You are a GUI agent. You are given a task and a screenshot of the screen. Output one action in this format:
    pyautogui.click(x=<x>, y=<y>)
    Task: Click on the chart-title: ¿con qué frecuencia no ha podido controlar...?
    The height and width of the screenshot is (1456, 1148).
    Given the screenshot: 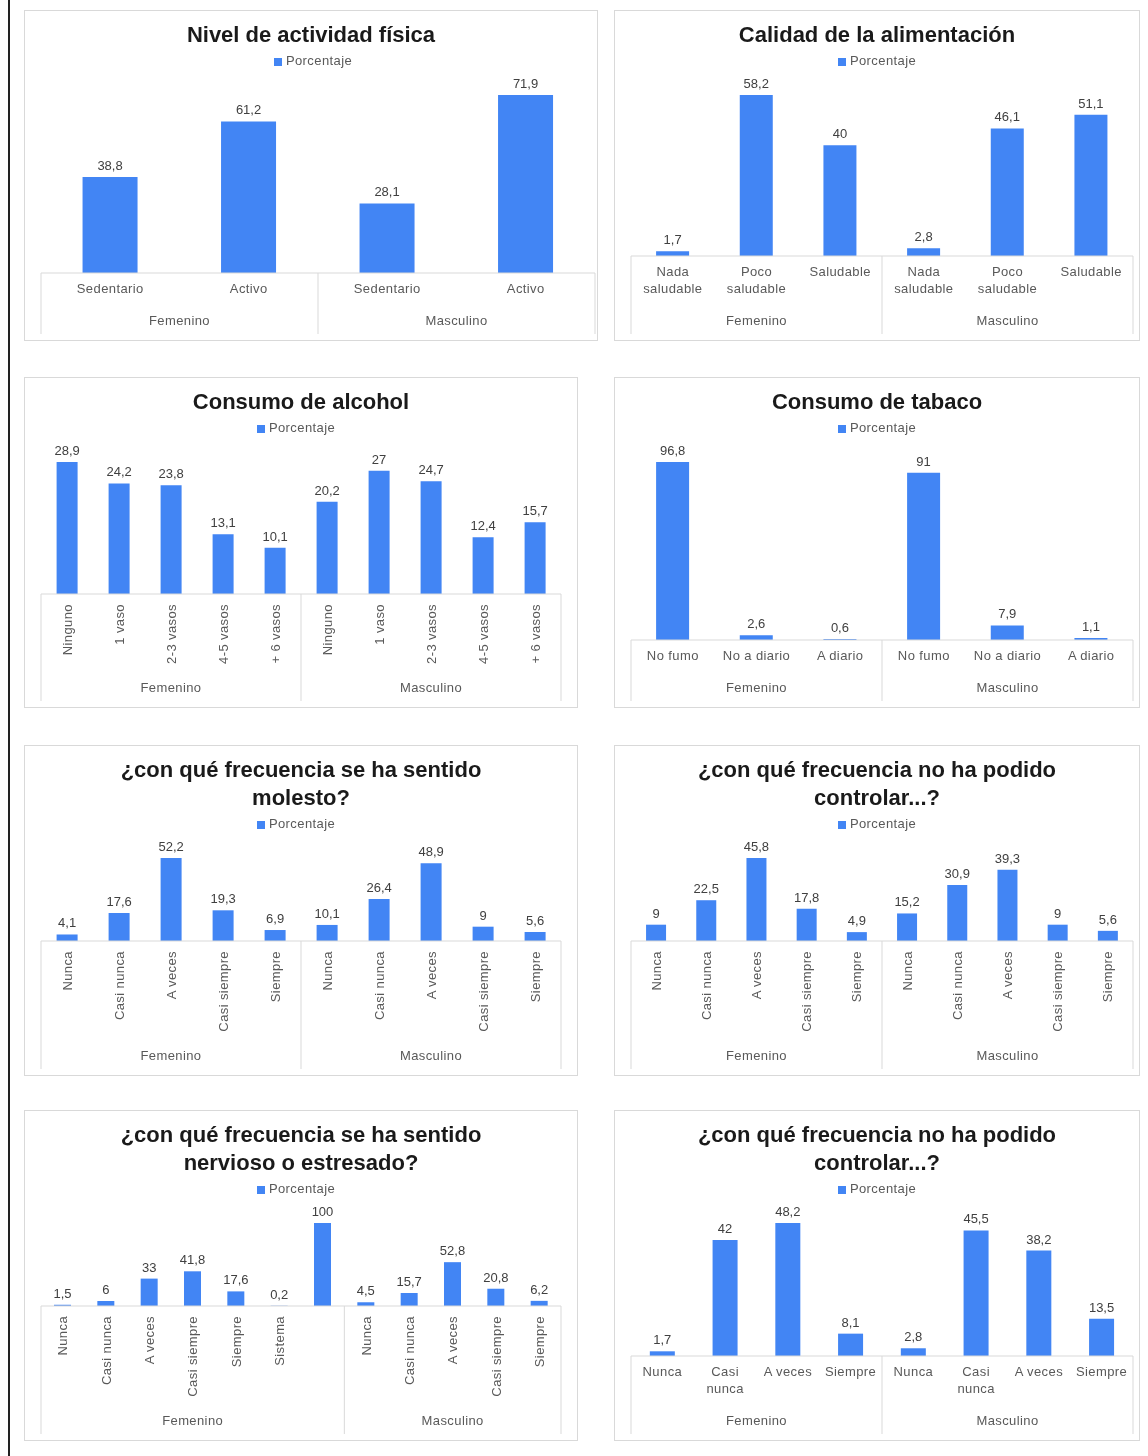 What is the action you would take?
    pyautogui.click(x=877, y=784)
    